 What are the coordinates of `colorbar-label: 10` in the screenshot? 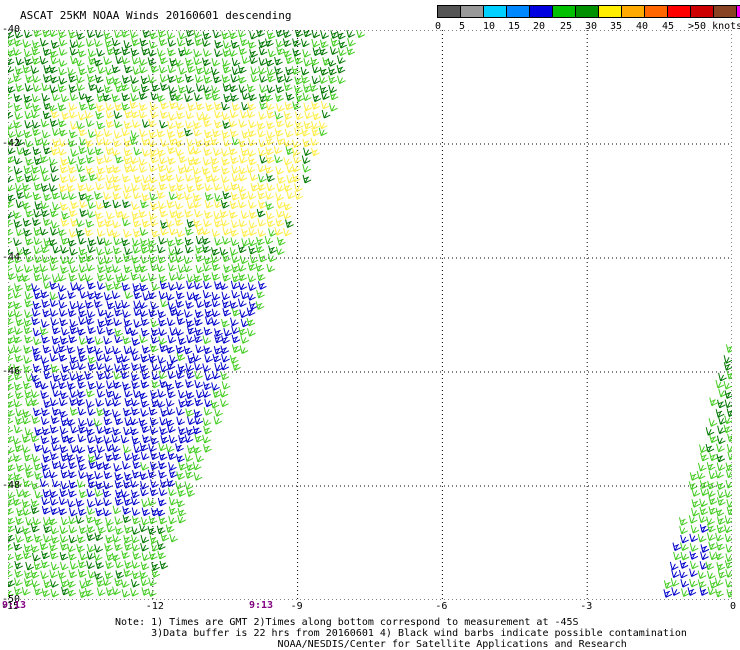 It's located at (489, 26).